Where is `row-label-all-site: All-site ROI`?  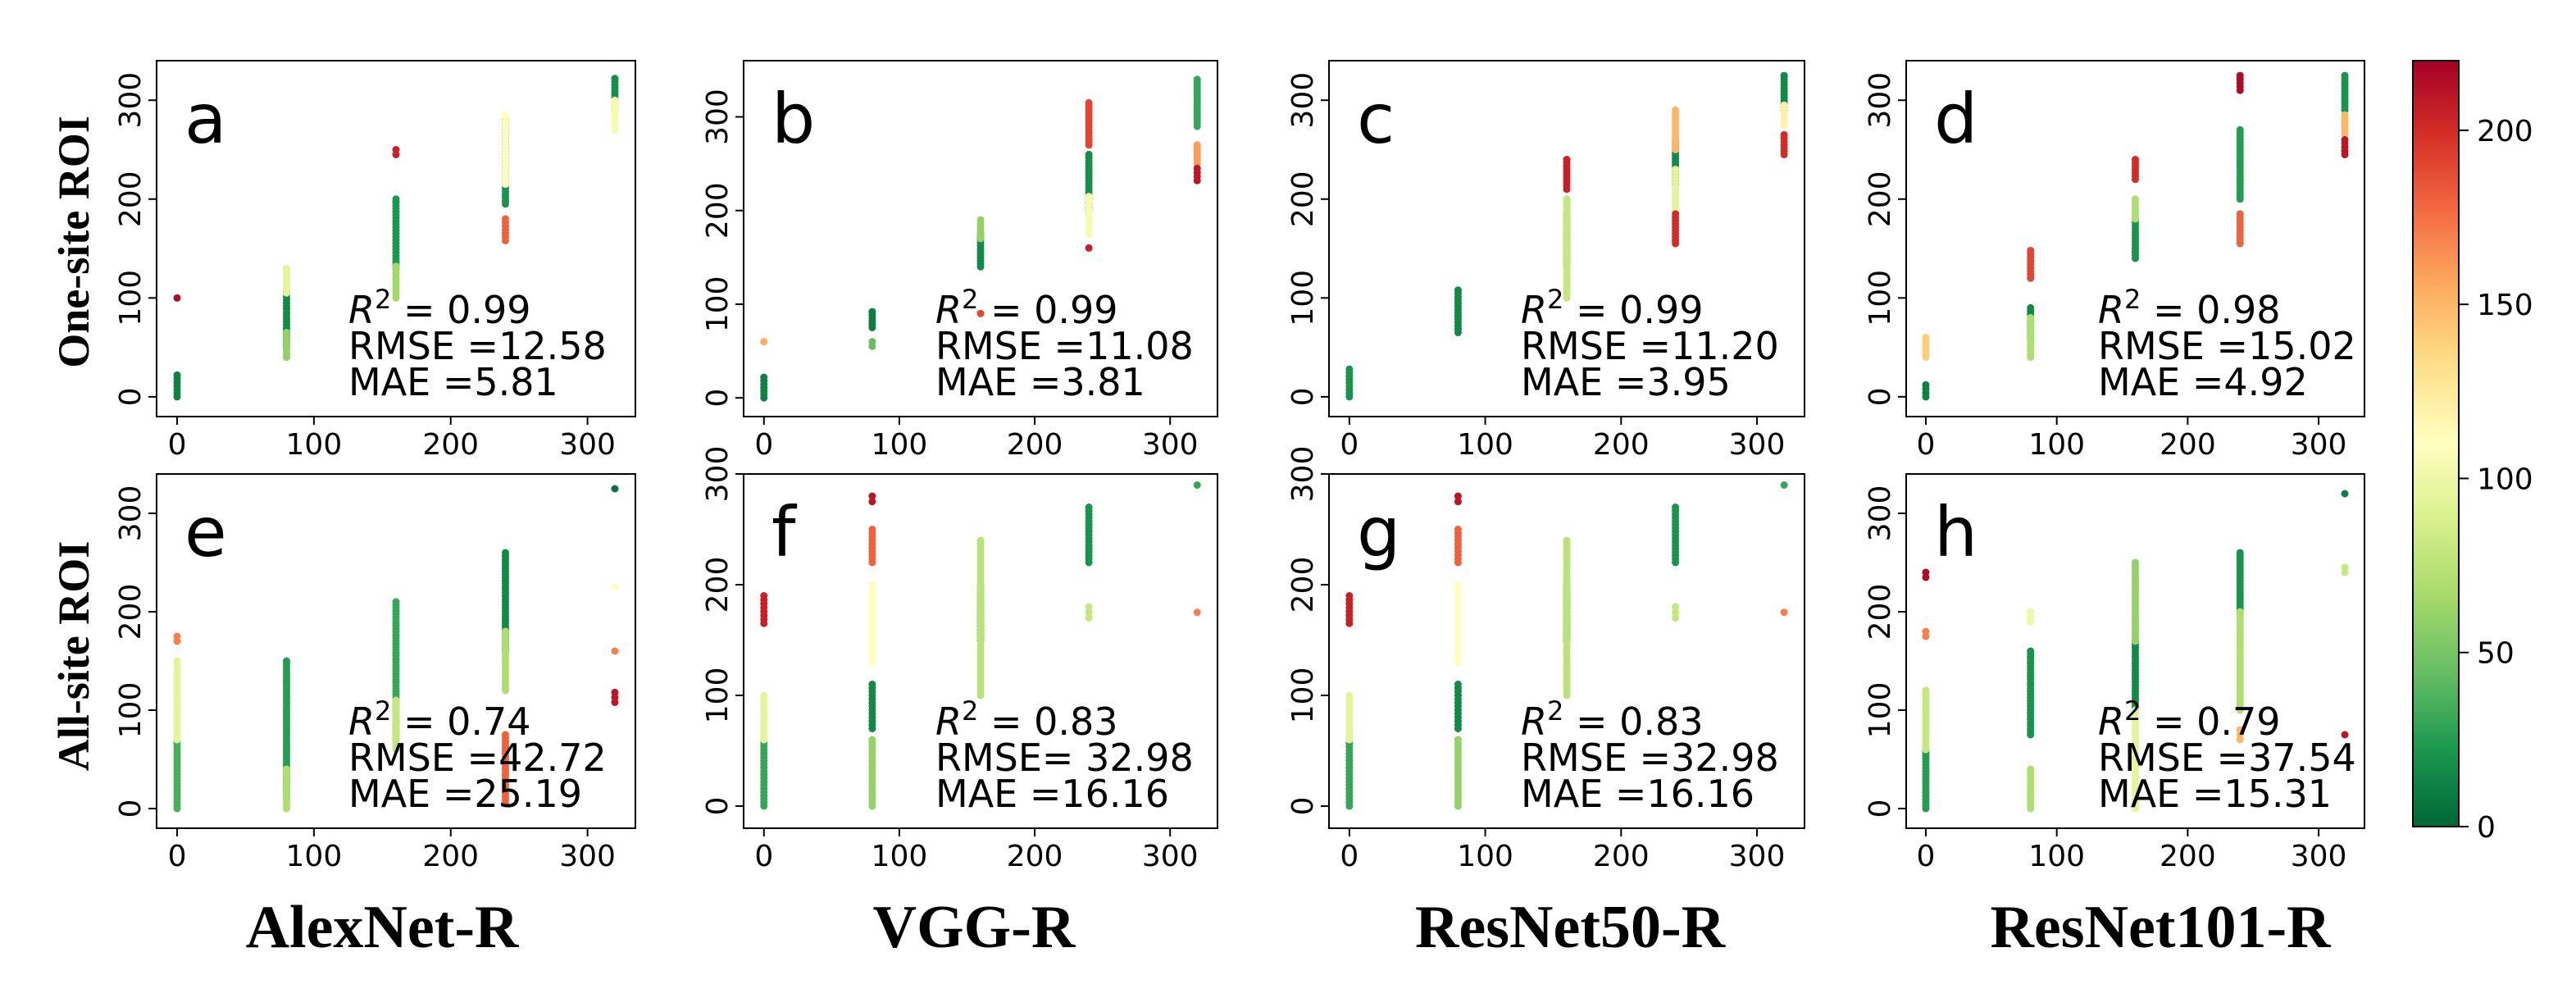
row-label-all-site: All-site ROI is located at coordinates (74, 656).